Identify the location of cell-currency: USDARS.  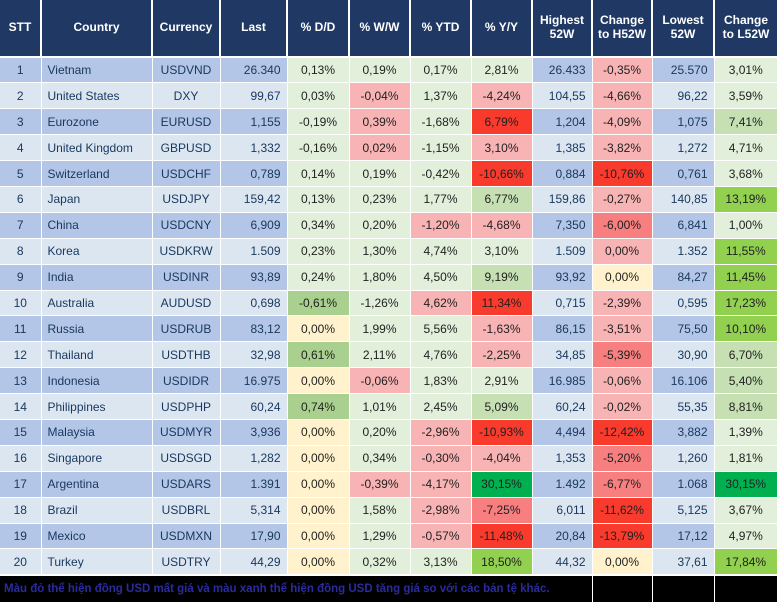
(186, 484).